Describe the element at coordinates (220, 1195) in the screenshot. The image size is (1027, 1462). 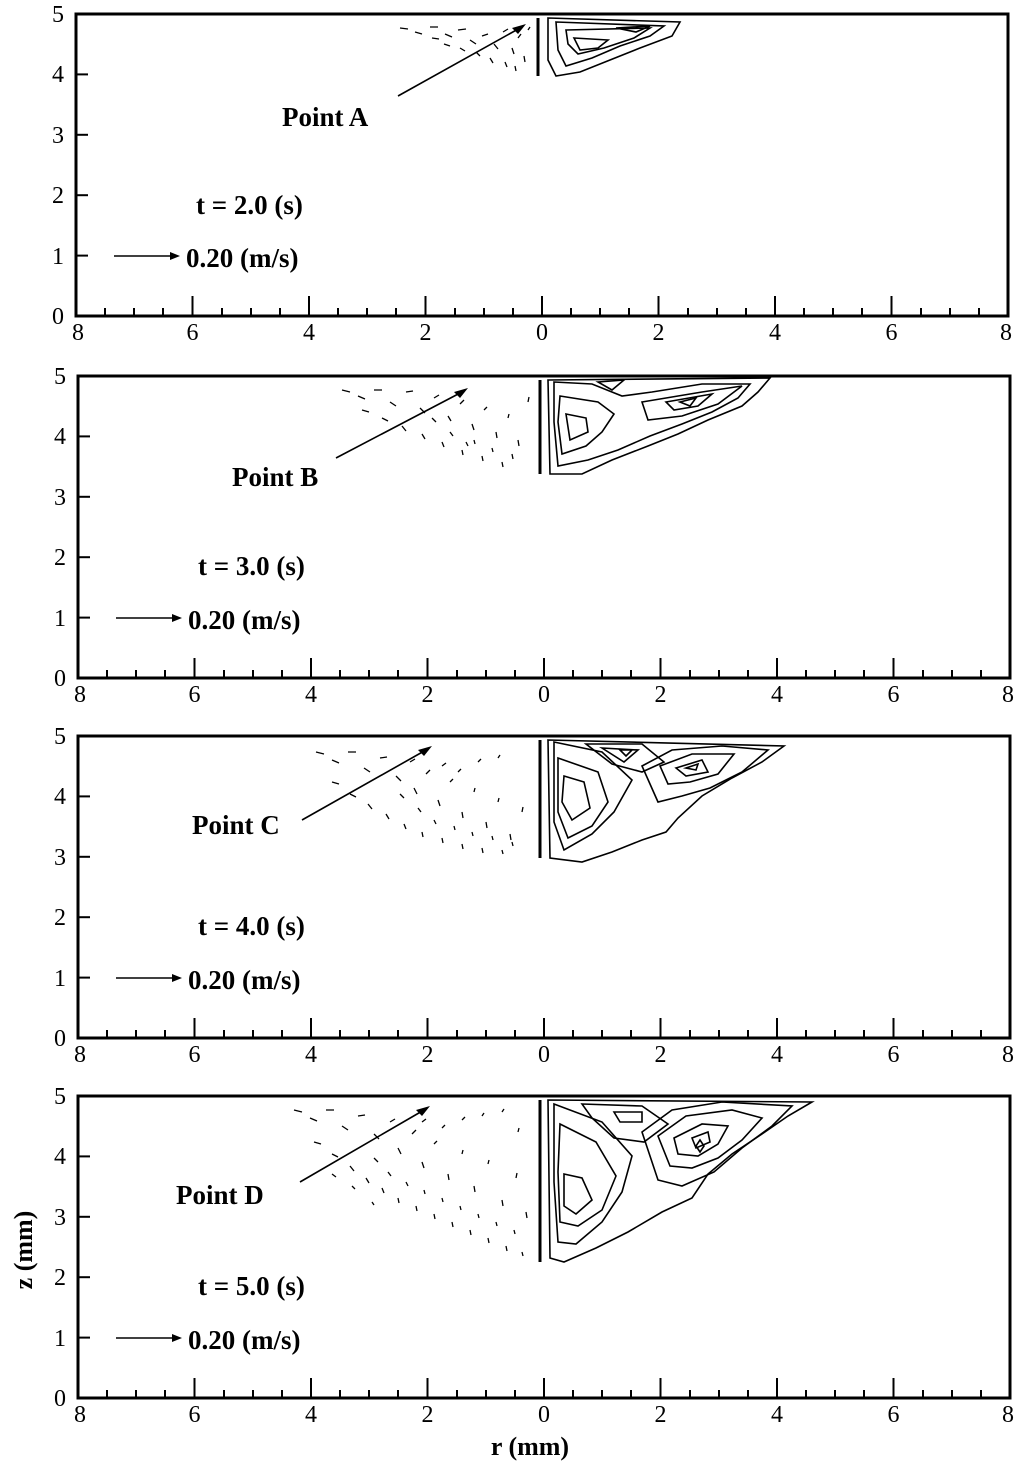
I see `point-label: Point D` at that location.